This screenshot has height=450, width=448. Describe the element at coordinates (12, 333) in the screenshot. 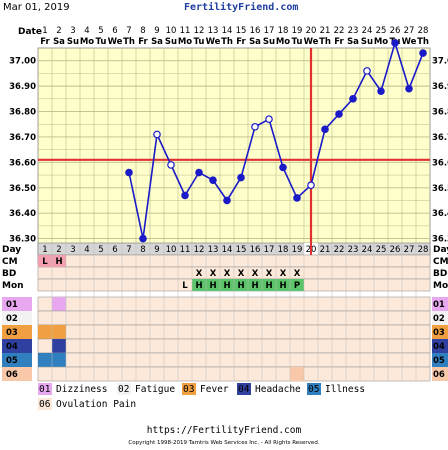

I see `symptom-code: 03` at that location.